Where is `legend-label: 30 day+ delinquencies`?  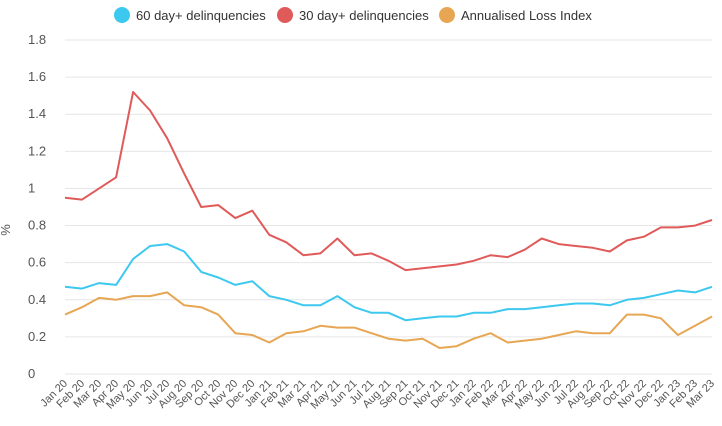
legend-label: 30 day+ delinquencies is located at coordinates (364, 15).